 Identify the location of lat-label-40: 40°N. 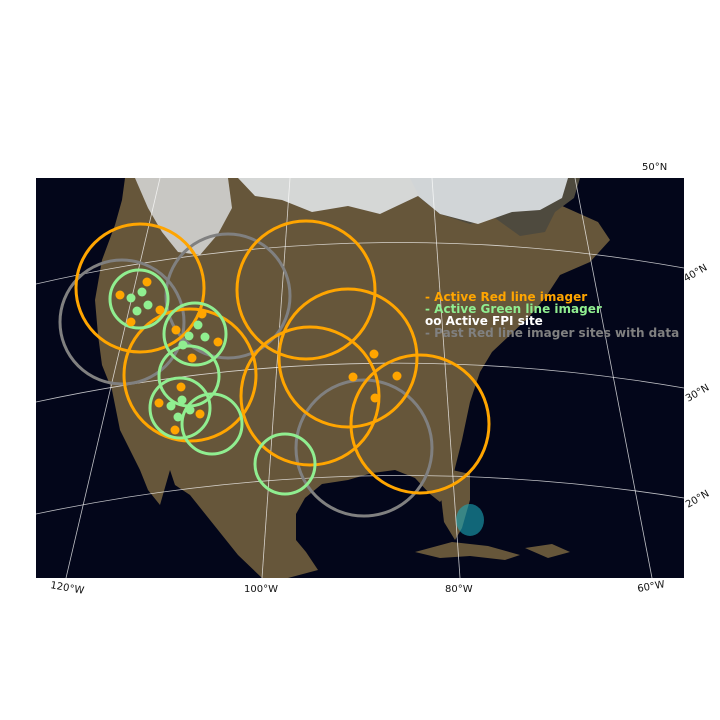
(695, 273).